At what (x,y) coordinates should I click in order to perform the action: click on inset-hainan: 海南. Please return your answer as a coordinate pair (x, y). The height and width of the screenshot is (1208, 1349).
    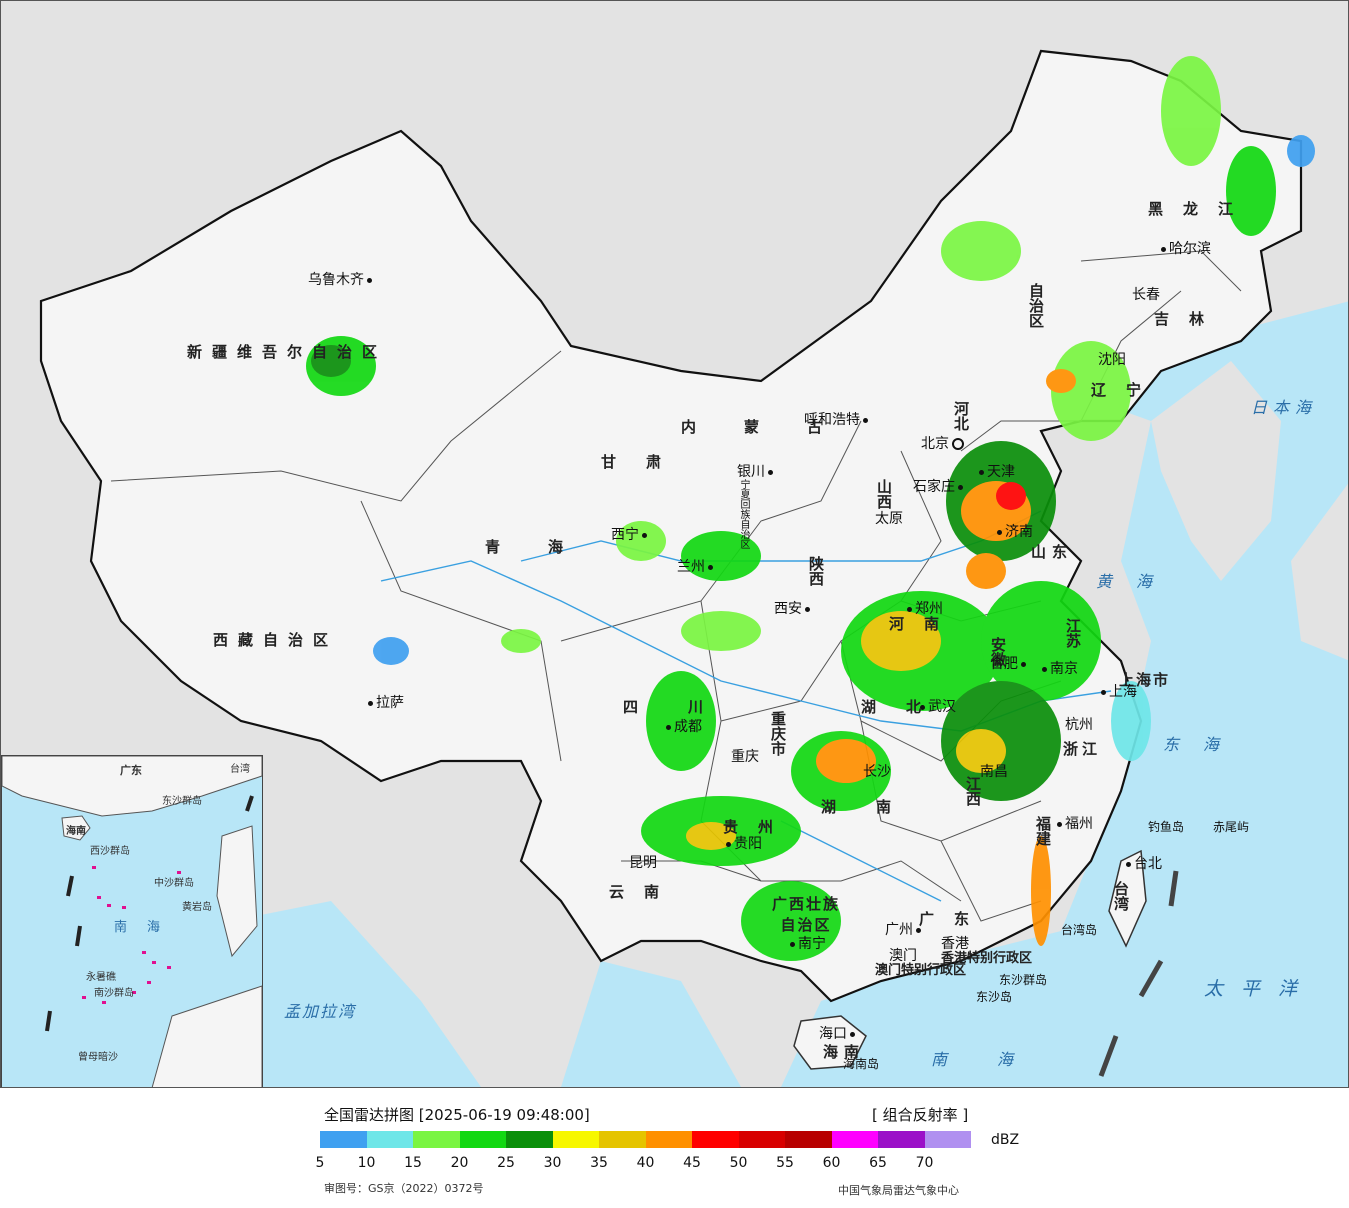
    Looking at the image, I should click on (76, 831).